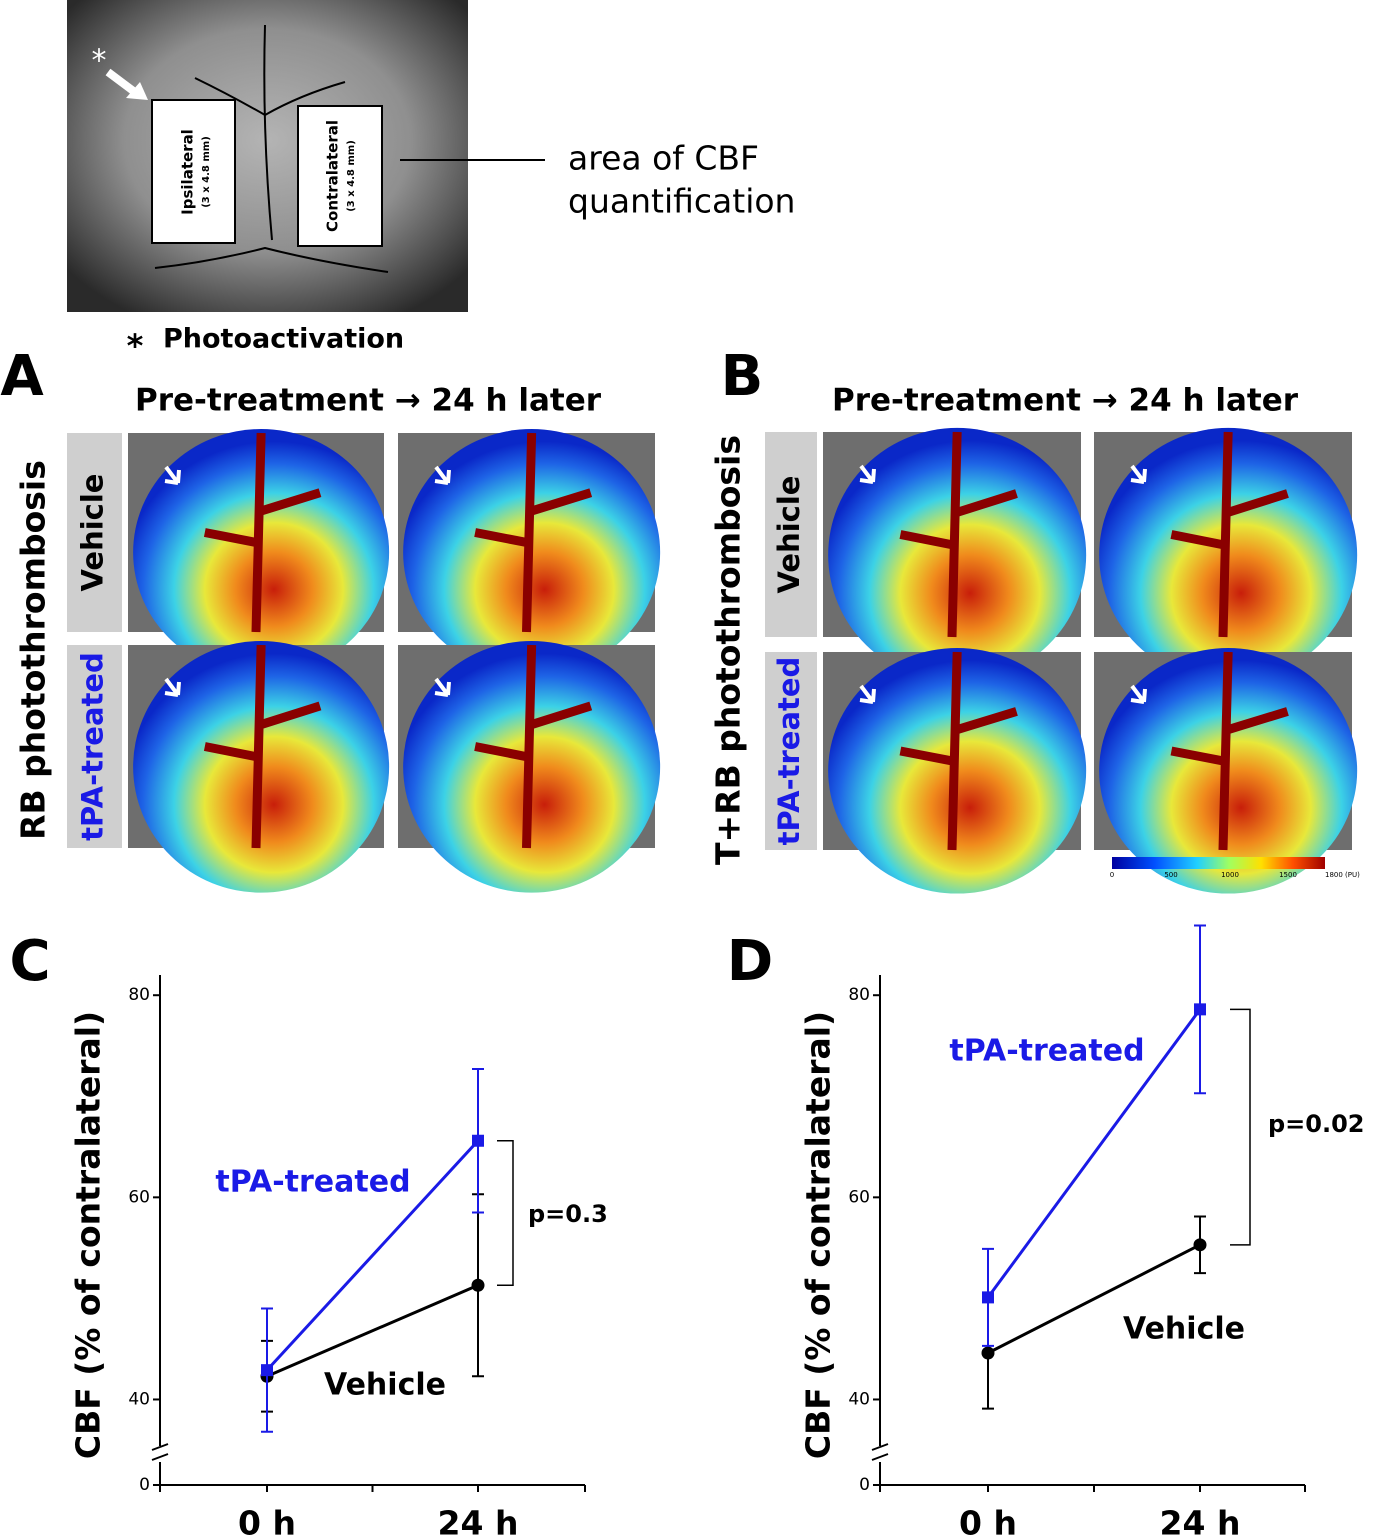 This screenshot has height=1539, width=1387. What do you see at coordinates (135, 346) in the screenshot?
I see `legend-marker: *` at bounding box center [135, 346].